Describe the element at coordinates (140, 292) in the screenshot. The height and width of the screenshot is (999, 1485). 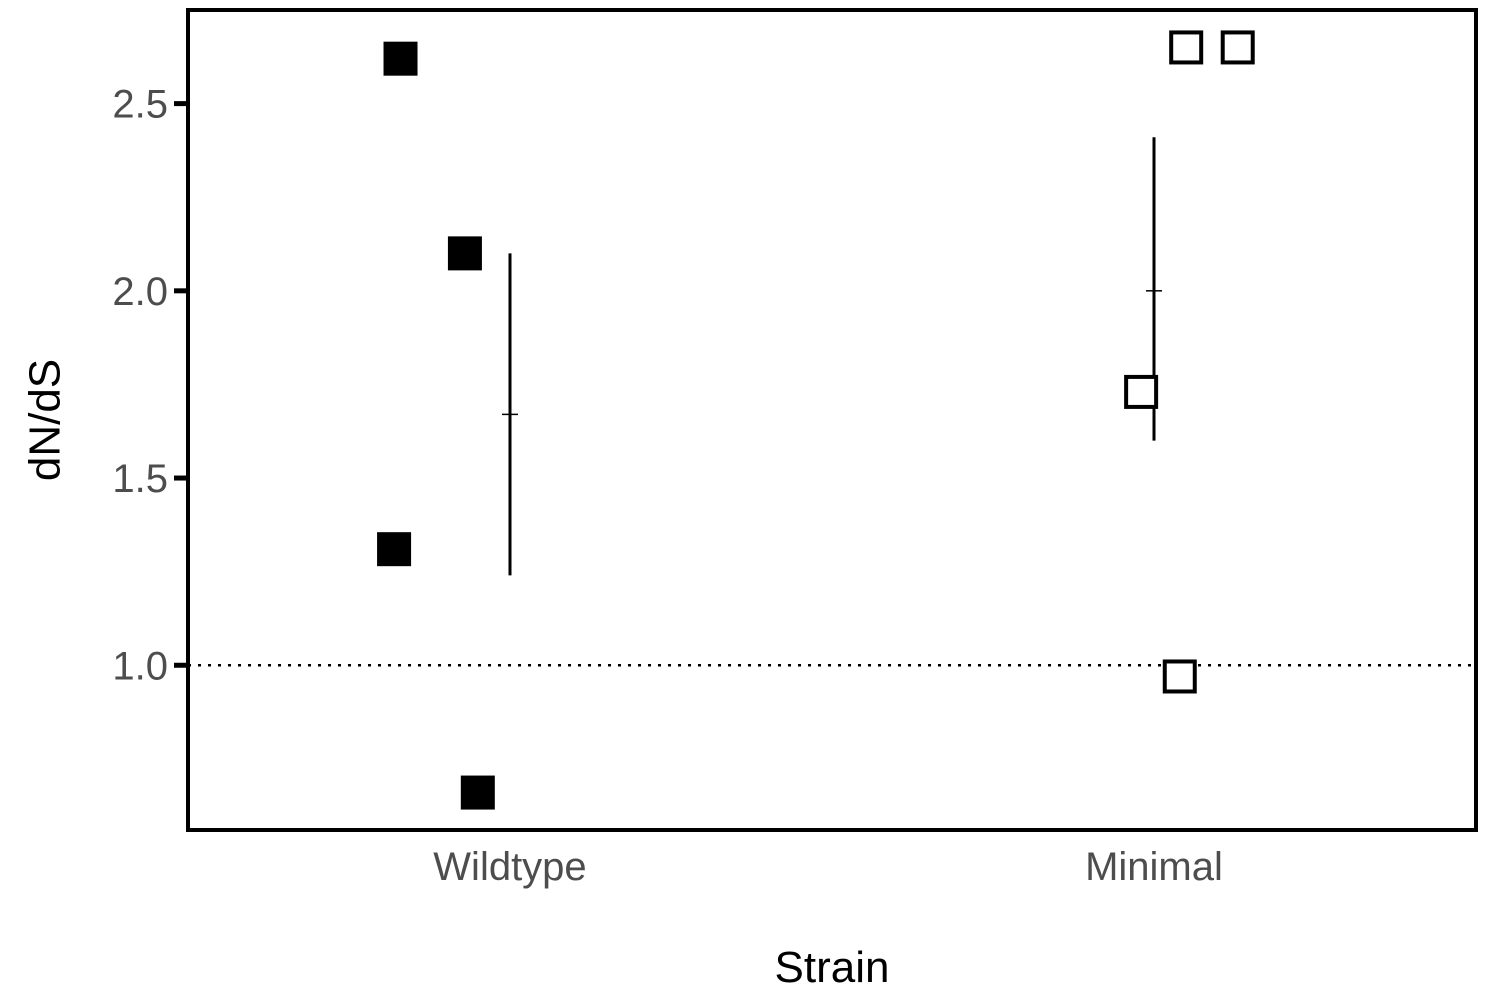
I see `y-tick-label: 2.0` at that location.